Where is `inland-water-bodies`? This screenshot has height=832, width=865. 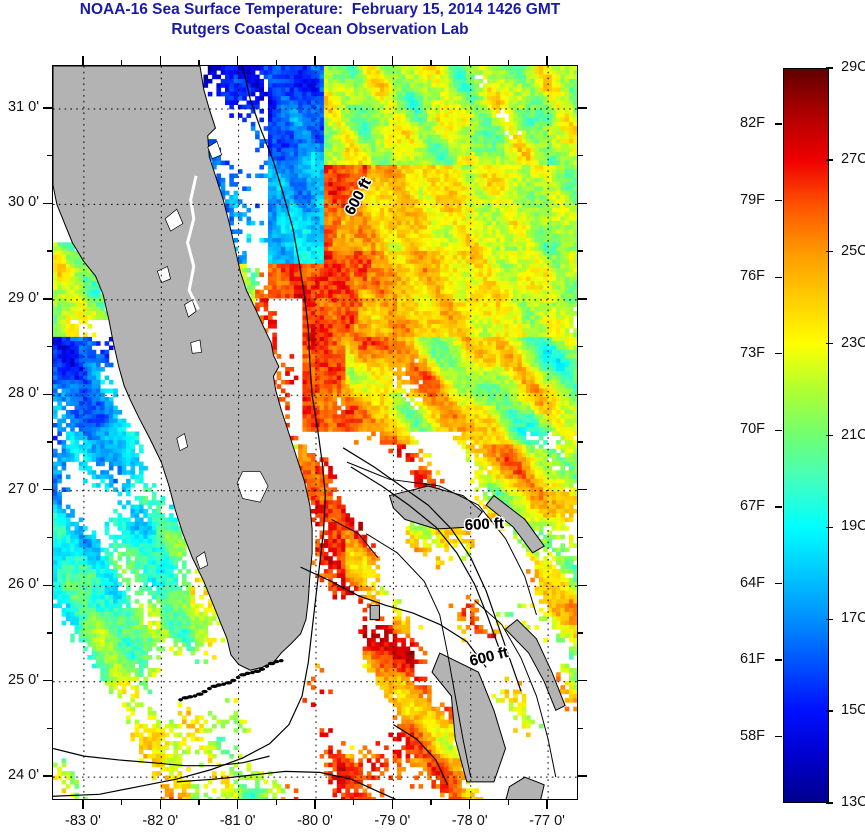
inland-water-bodies is located at coordinates (212, 355).